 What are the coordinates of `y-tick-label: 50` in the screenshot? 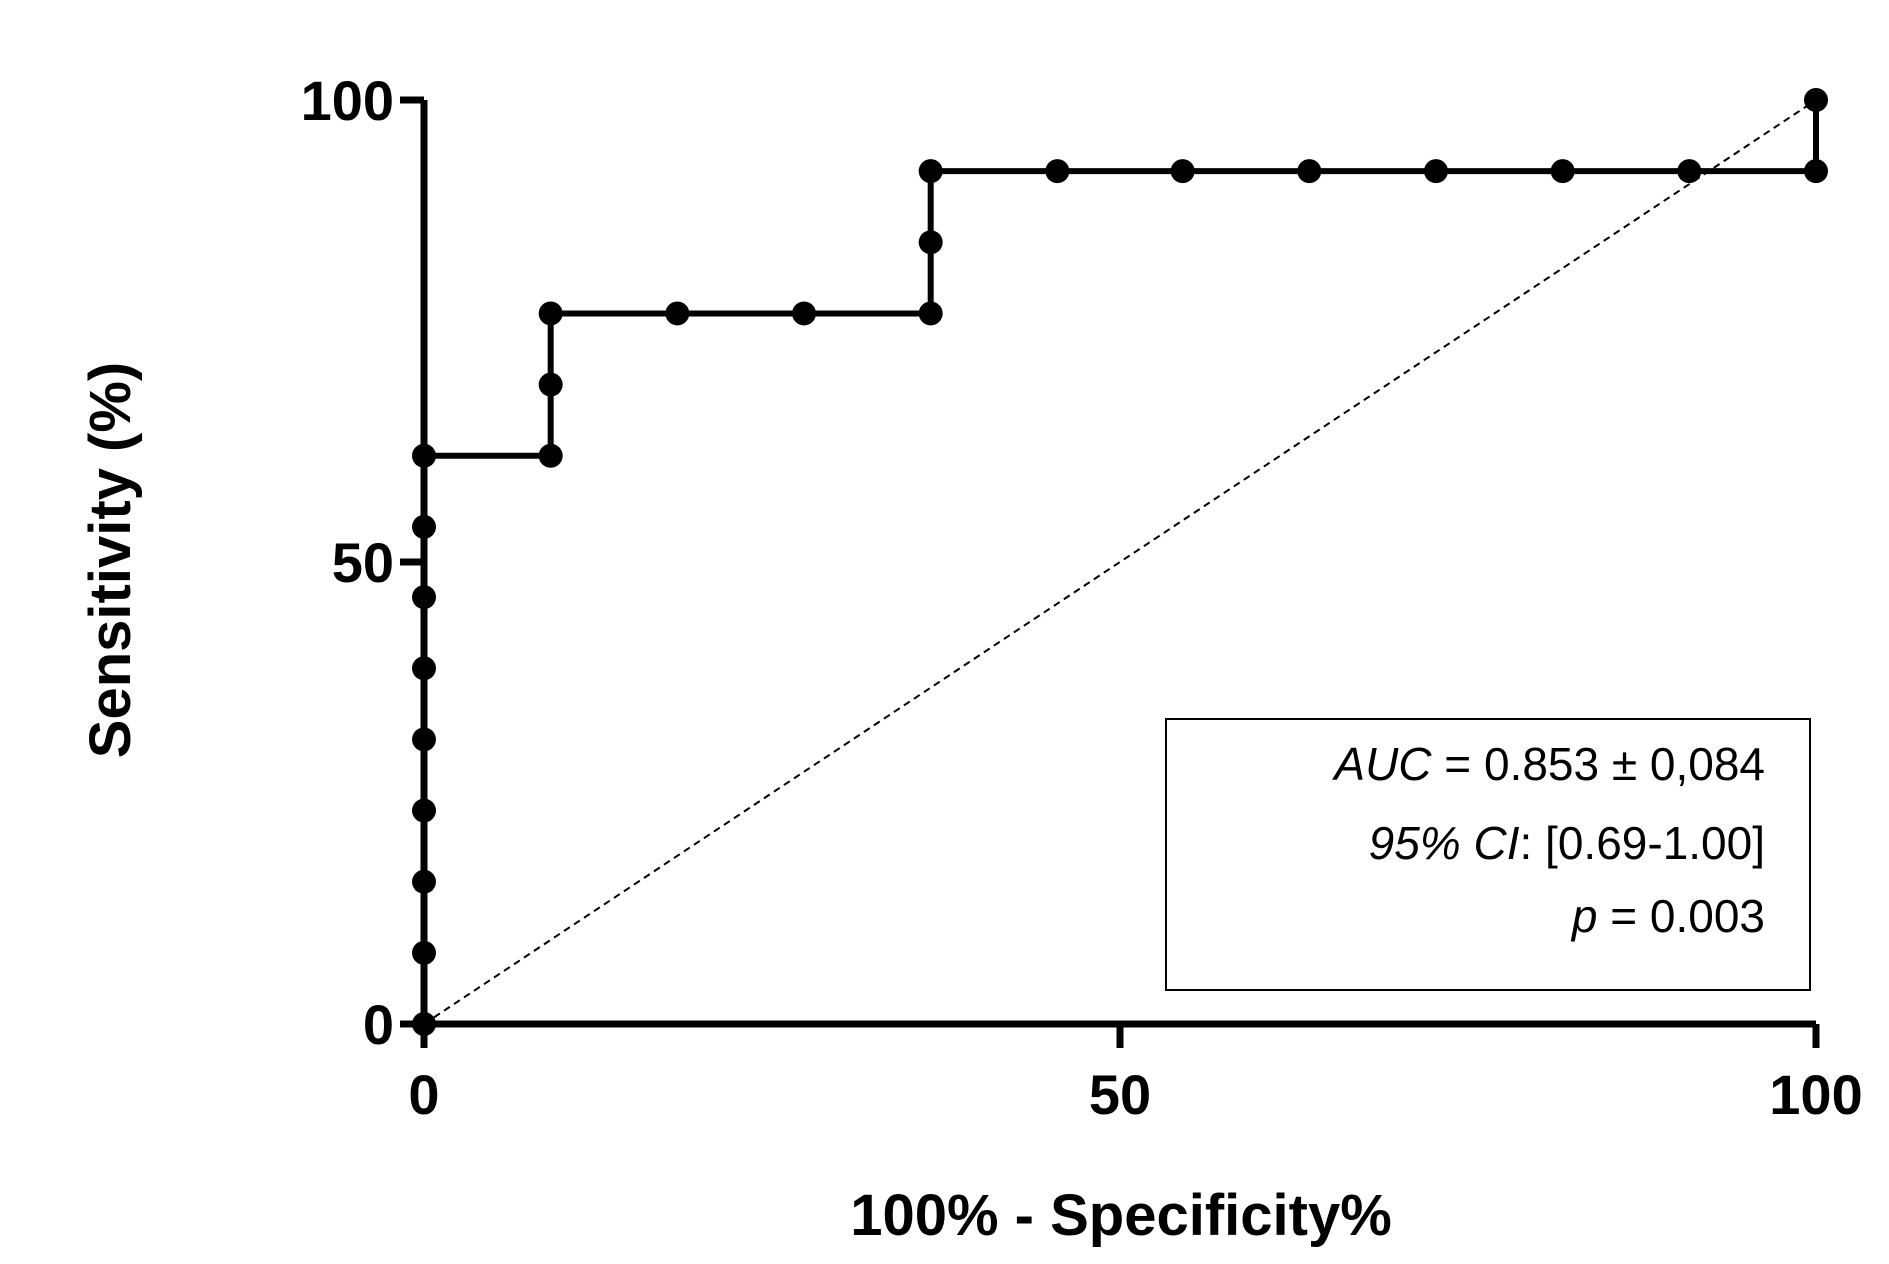 It's located at (363, 562).